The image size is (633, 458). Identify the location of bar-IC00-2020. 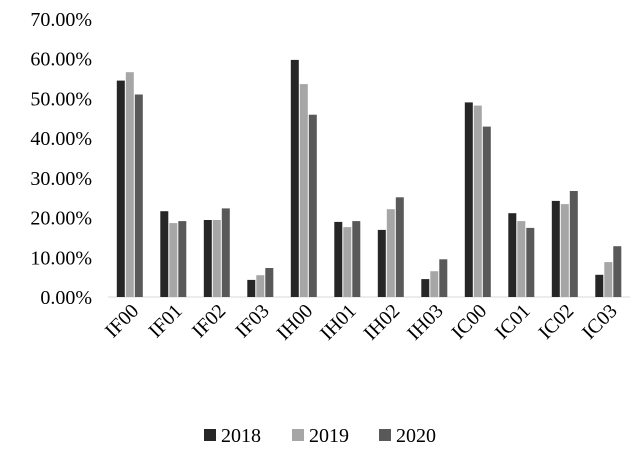
(486, 211).